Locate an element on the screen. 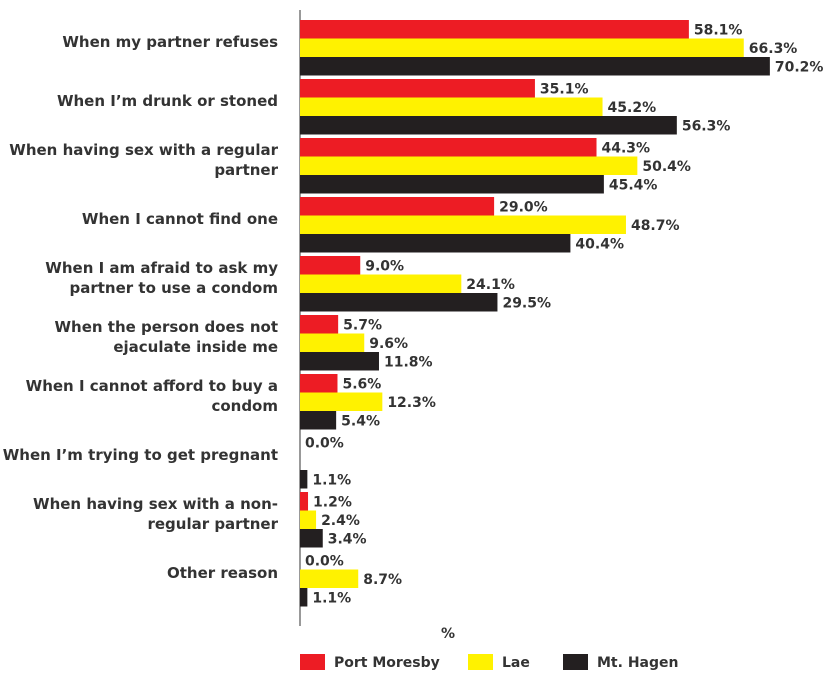  value-label: 9.0% is located at coordinates (384, 266).